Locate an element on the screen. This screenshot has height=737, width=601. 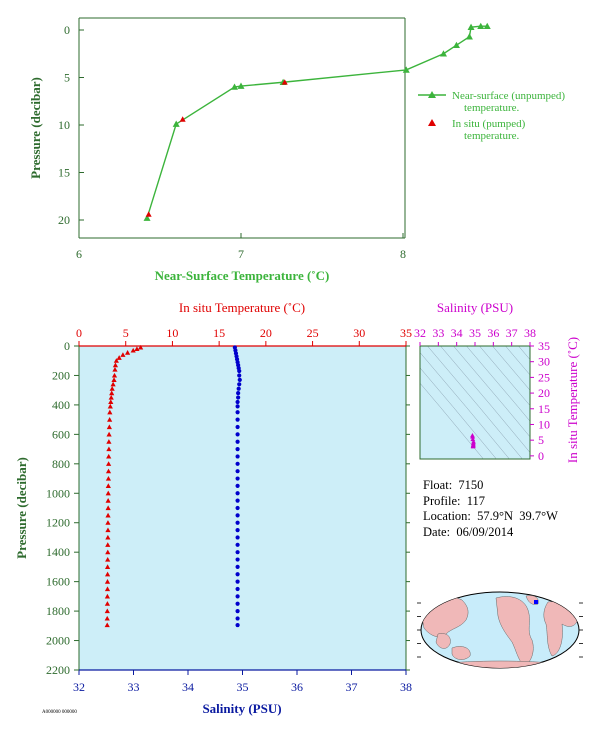
temperature-tick-label: 15 is located at coordinates (219, 333).